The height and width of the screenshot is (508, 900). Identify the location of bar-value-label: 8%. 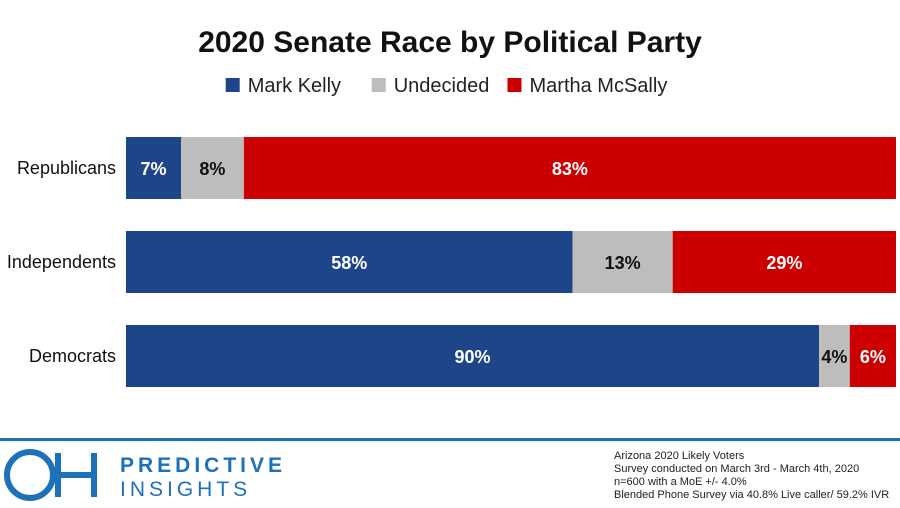
(212, 169).